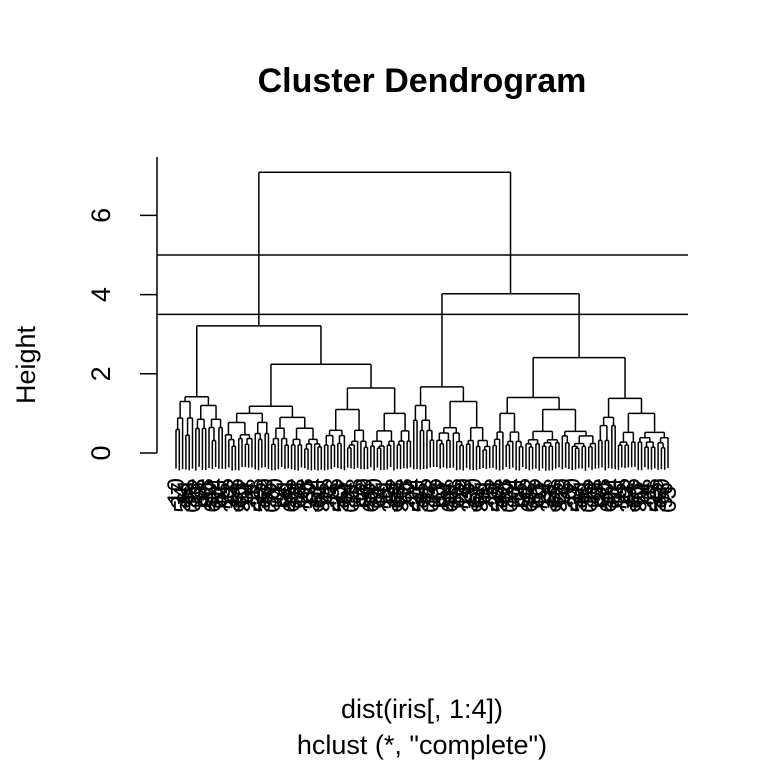 This screenshot has width=768, height=768. What do you see at coordinates (422, 285) in the screenshot?
I see `cut-lines` at bounding box center [422, 285].